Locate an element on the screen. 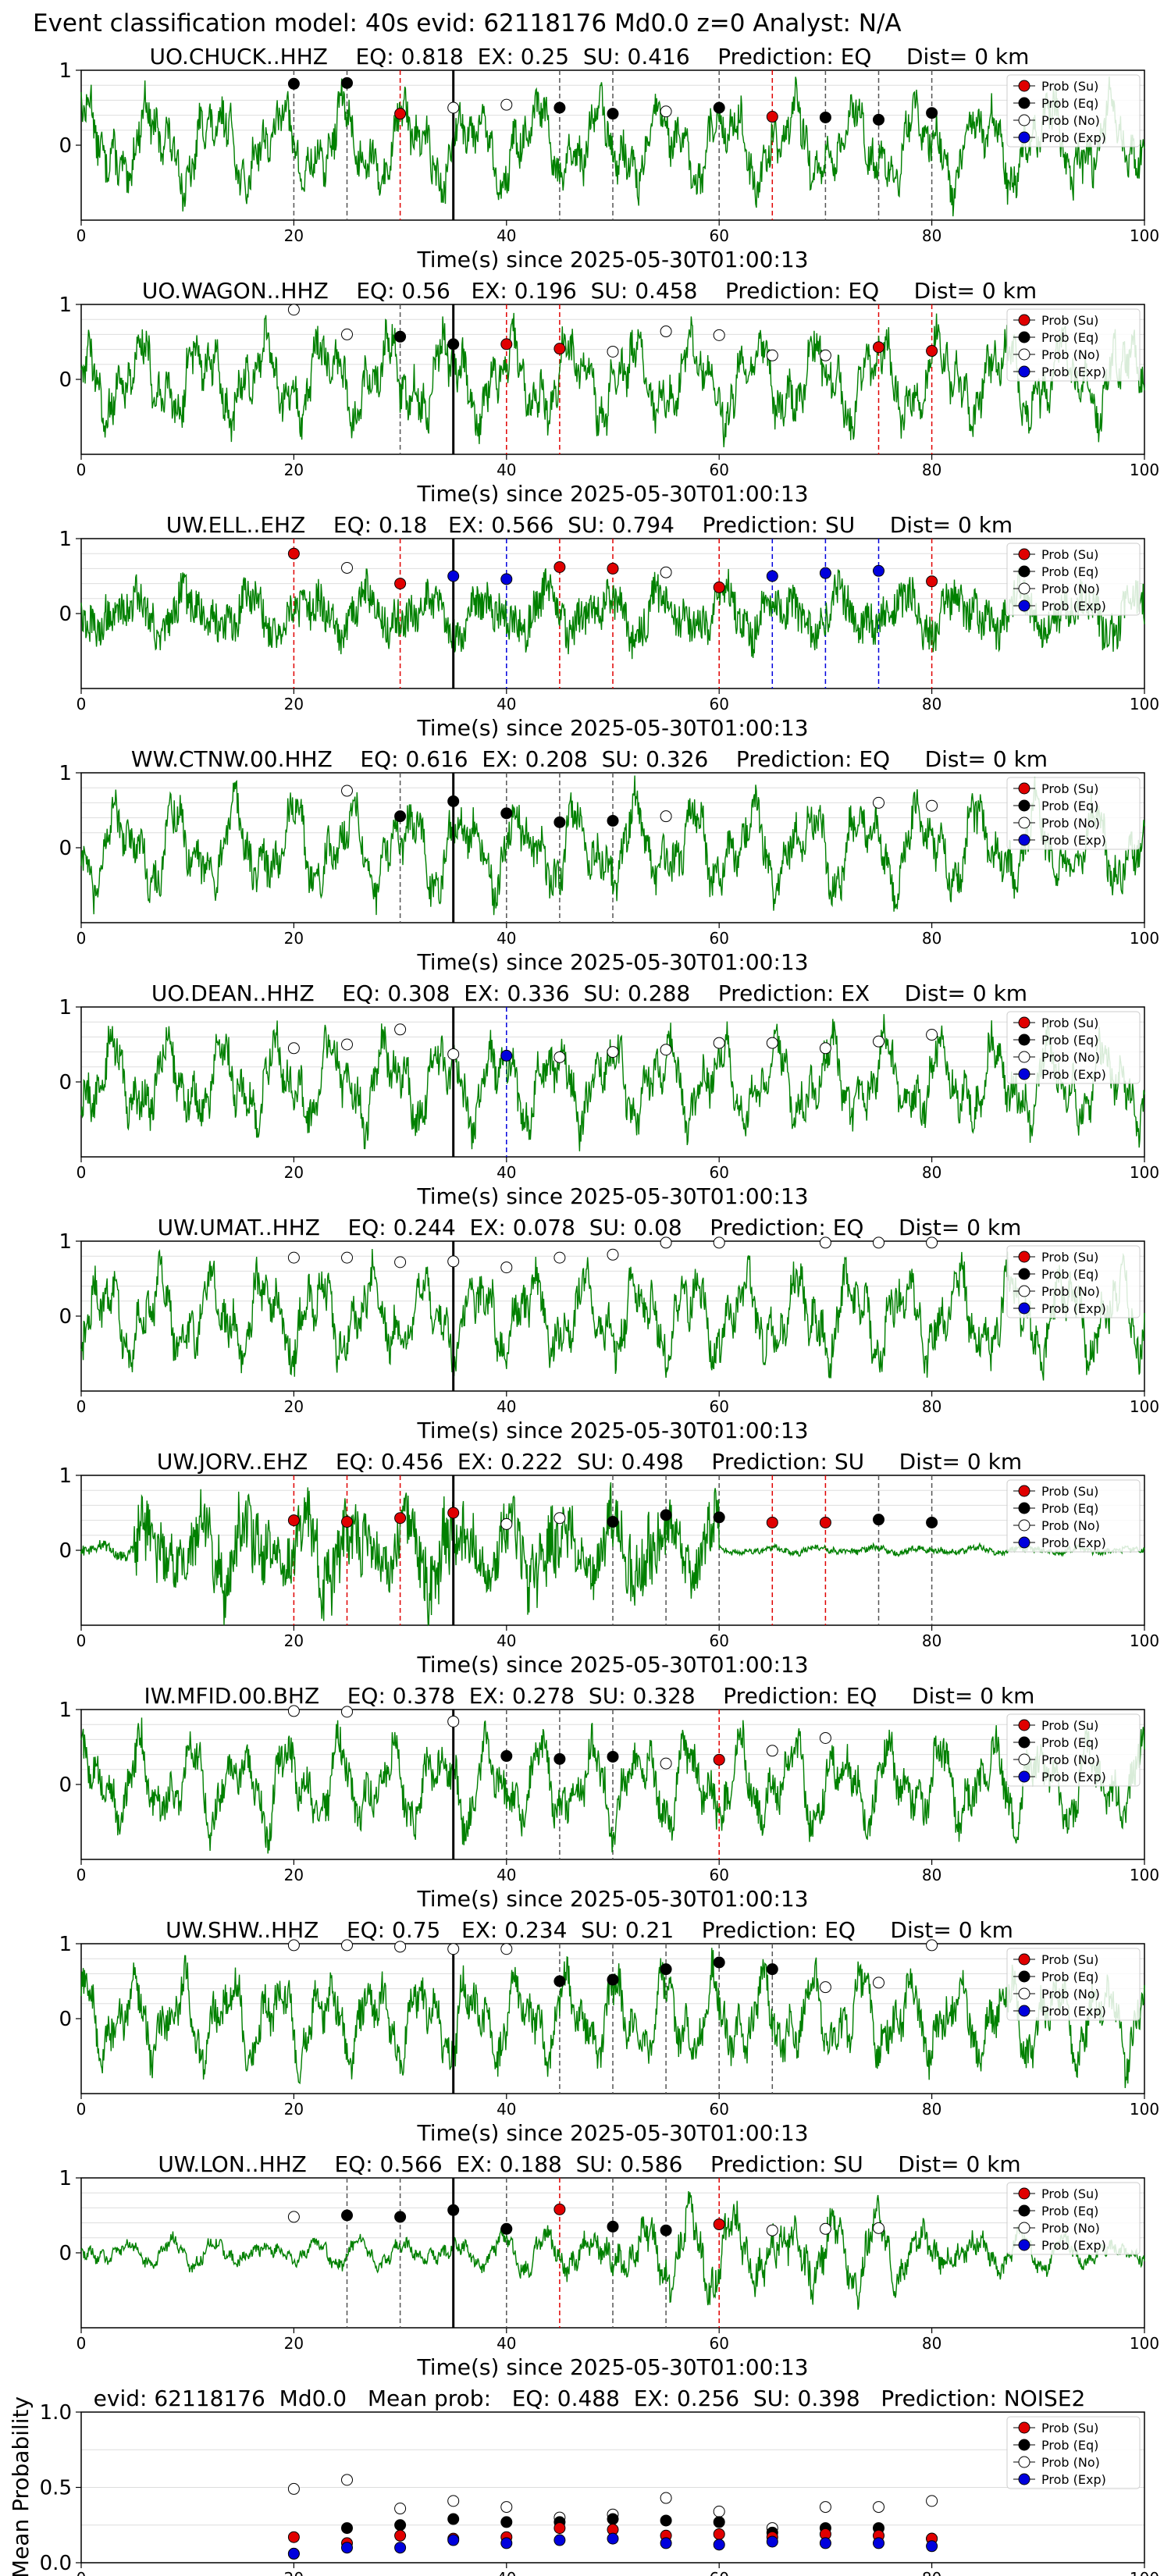  mean-marker-su is located at coordinates (719, 2534).